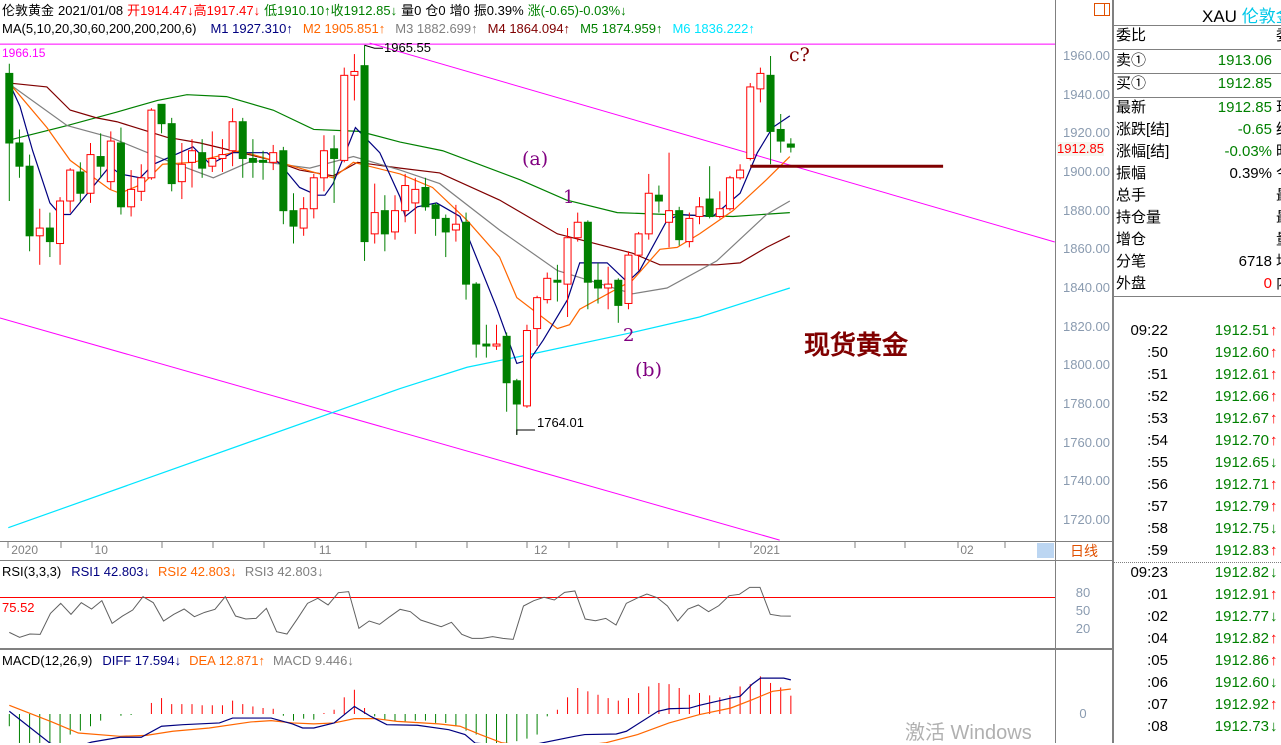 This screenshot has height=745, width=1281. Describe the element at coordinates (142, 660) in the screenshot. I see `diff-value: DIFF 17.594↓` at that location.